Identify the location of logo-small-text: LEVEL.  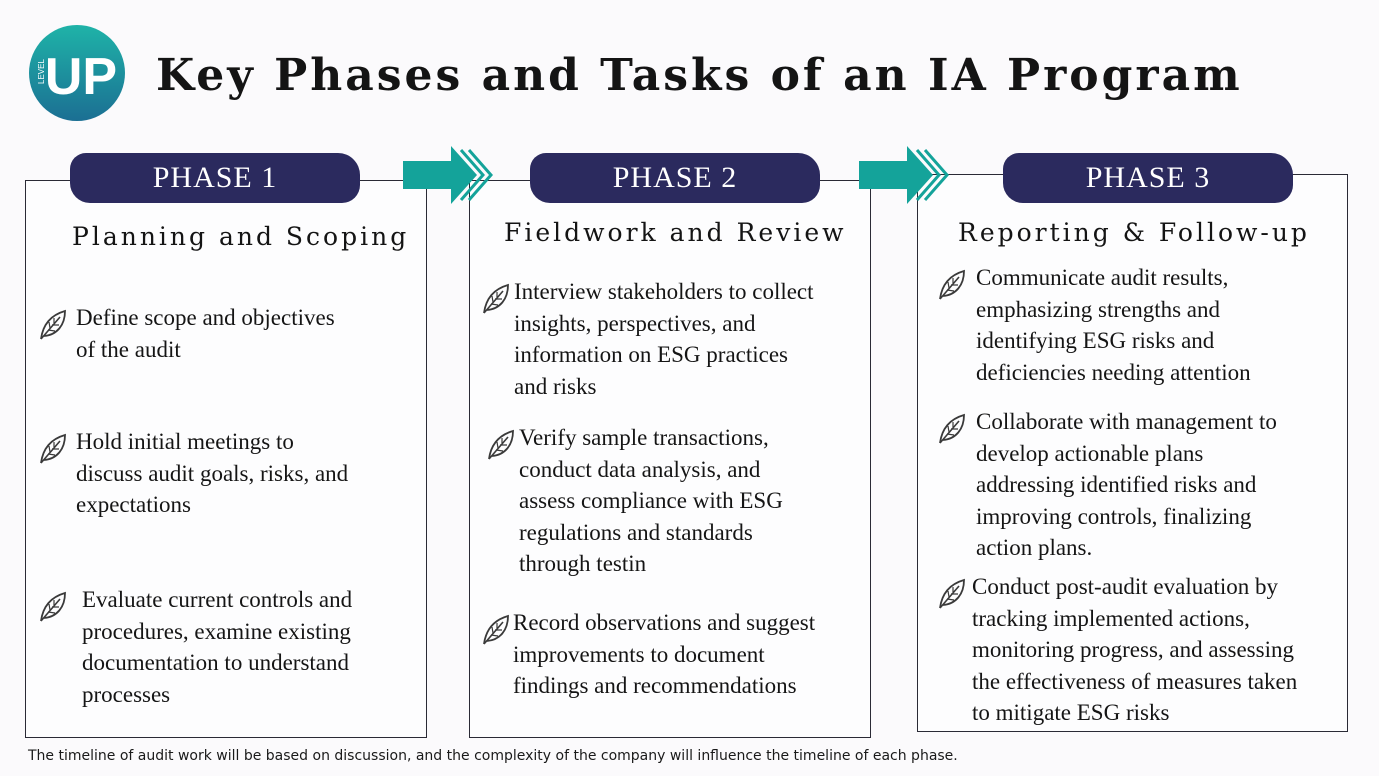
(41, 71).